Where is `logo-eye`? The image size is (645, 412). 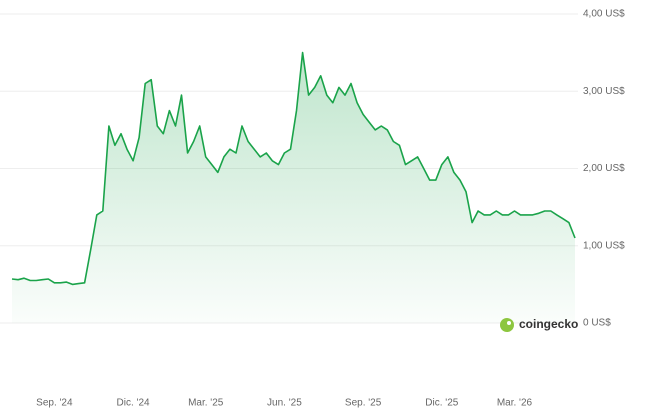
logo-eye is located at coordinates (509, 323).